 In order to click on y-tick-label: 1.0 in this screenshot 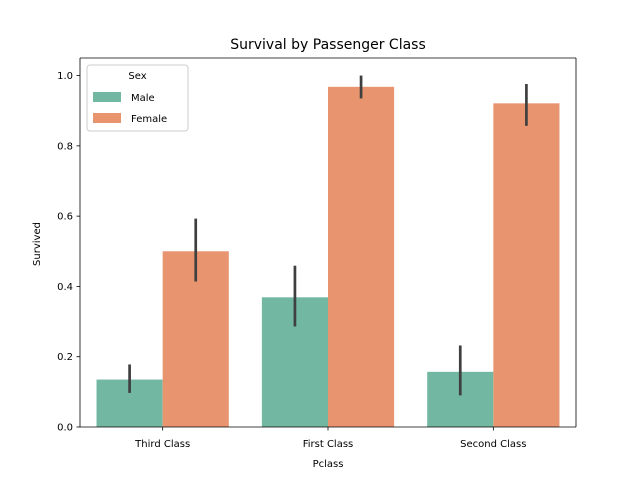, I will do `click(65, 76)`.